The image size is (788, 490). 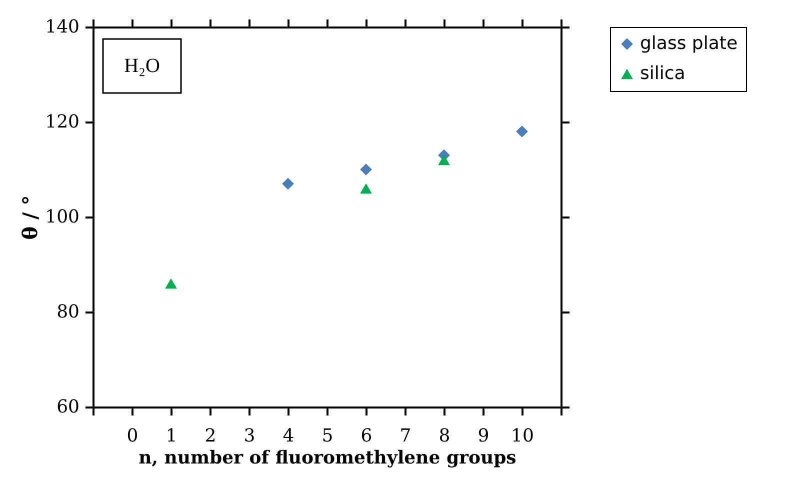 I want to click on legend-label: glass plate, so click(x=689, y=43).